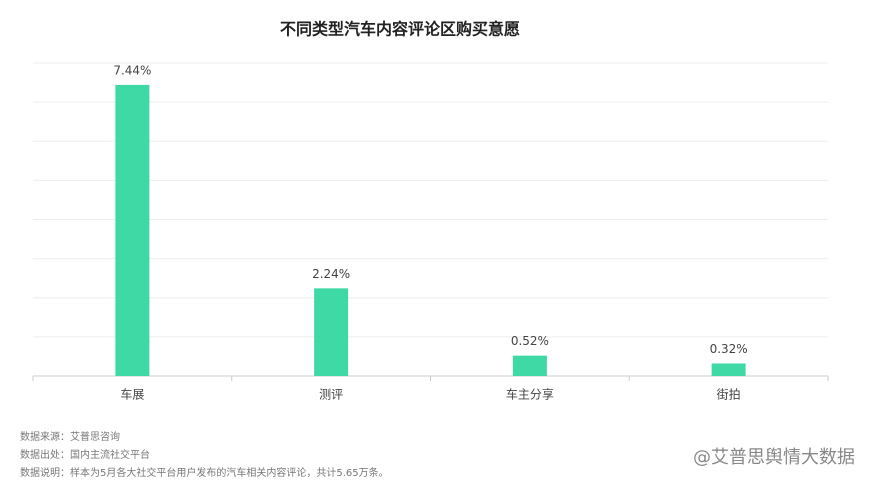 This screenshot has width=871, height=487. I want to click on x-tick-label: 车主分享, so click(530, 394).